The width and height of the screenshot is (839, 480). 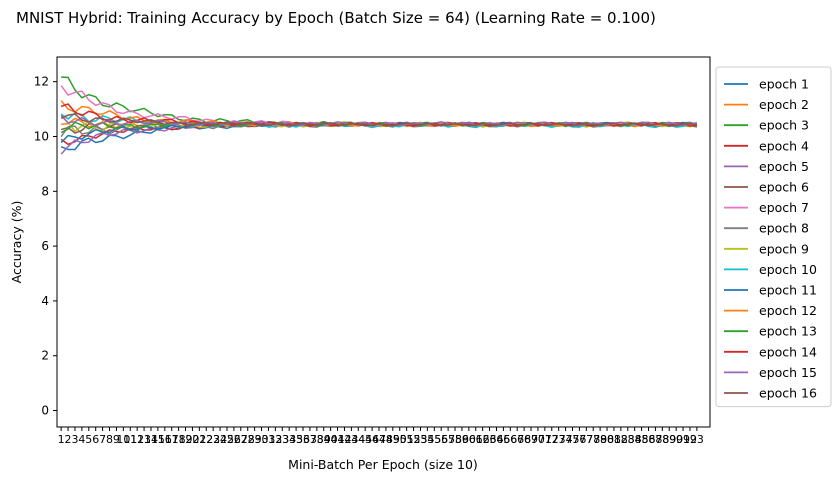 I want to click on x-tick-label: 80, so click(x=607, y=439).